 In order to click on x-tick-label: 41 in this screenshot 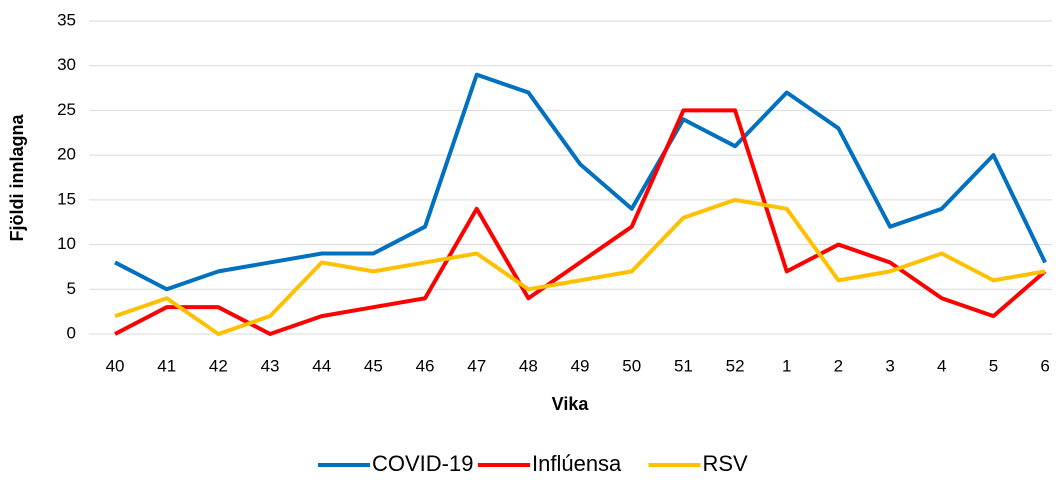, I will do `click(166, 365)`.